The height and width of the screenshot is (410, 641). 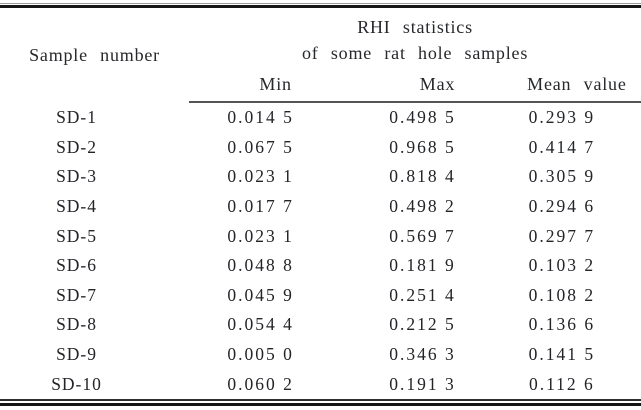 What do you see at coordinates (320, 404) in the screenshot?
I see `bottom-rule-heavy` at bounding box center [320, 404].